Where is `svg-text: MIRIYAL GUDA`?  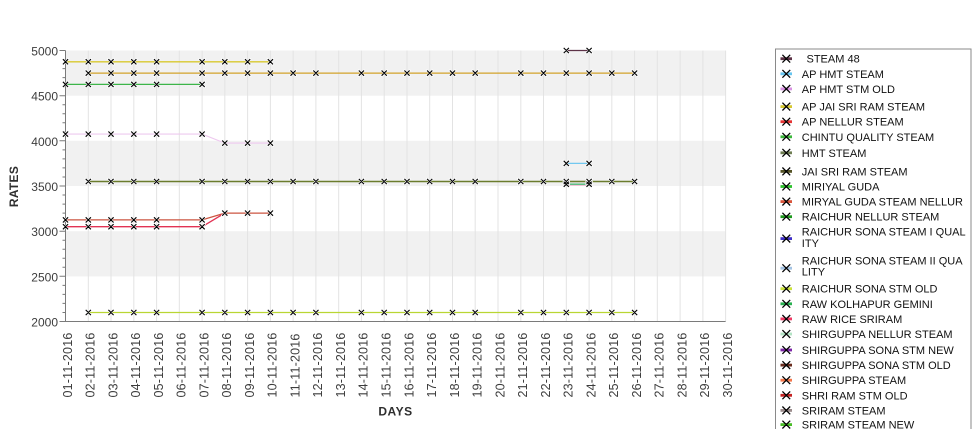 svg-text: MIRIYAL GUDA is located at coordinates (841, 188).